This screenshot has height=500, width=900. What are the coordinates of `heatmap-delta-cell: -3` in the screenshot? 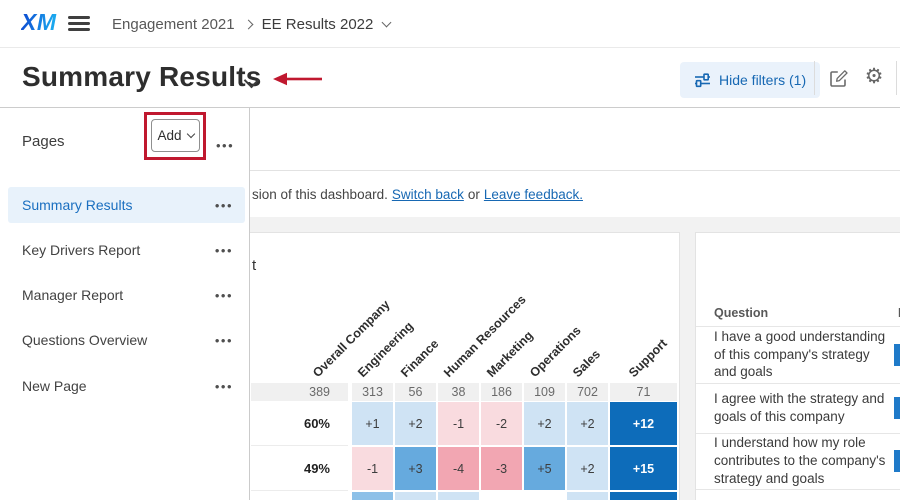 It's located at (501, 468).